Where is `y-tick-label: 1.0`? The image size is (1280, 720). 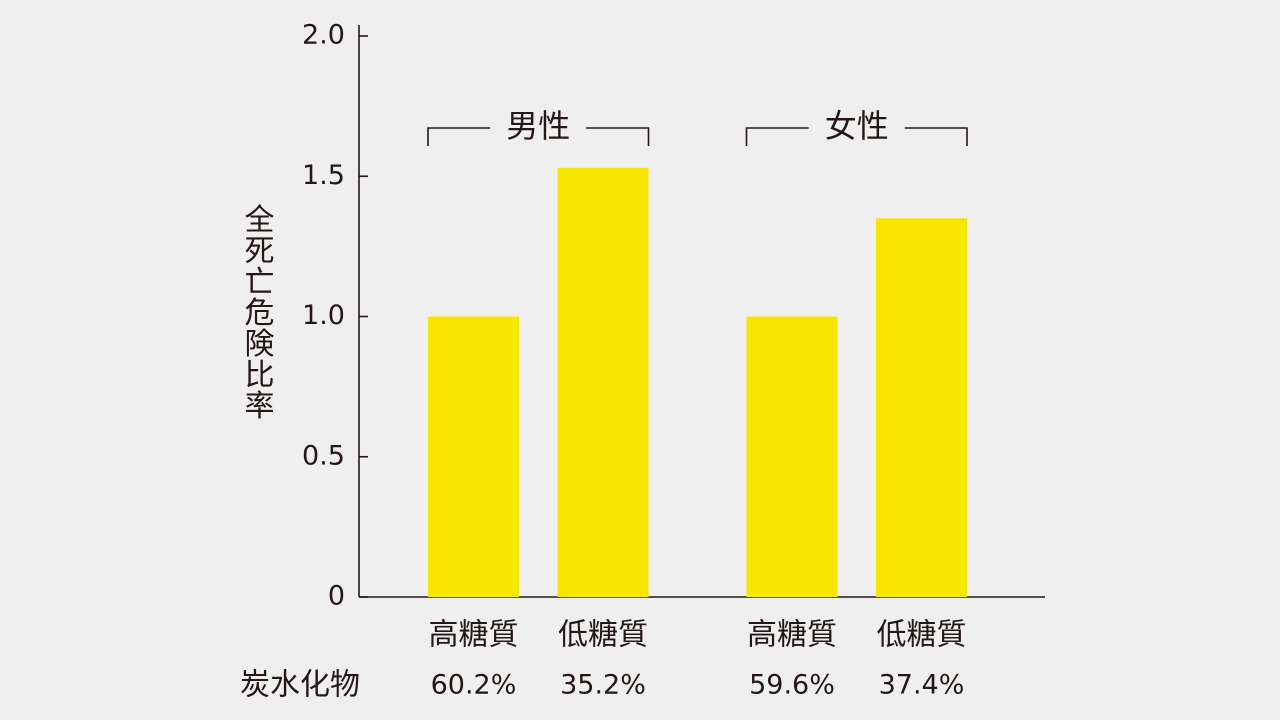 y-tick-label: 1.0 is located at coordinates (323, 315).